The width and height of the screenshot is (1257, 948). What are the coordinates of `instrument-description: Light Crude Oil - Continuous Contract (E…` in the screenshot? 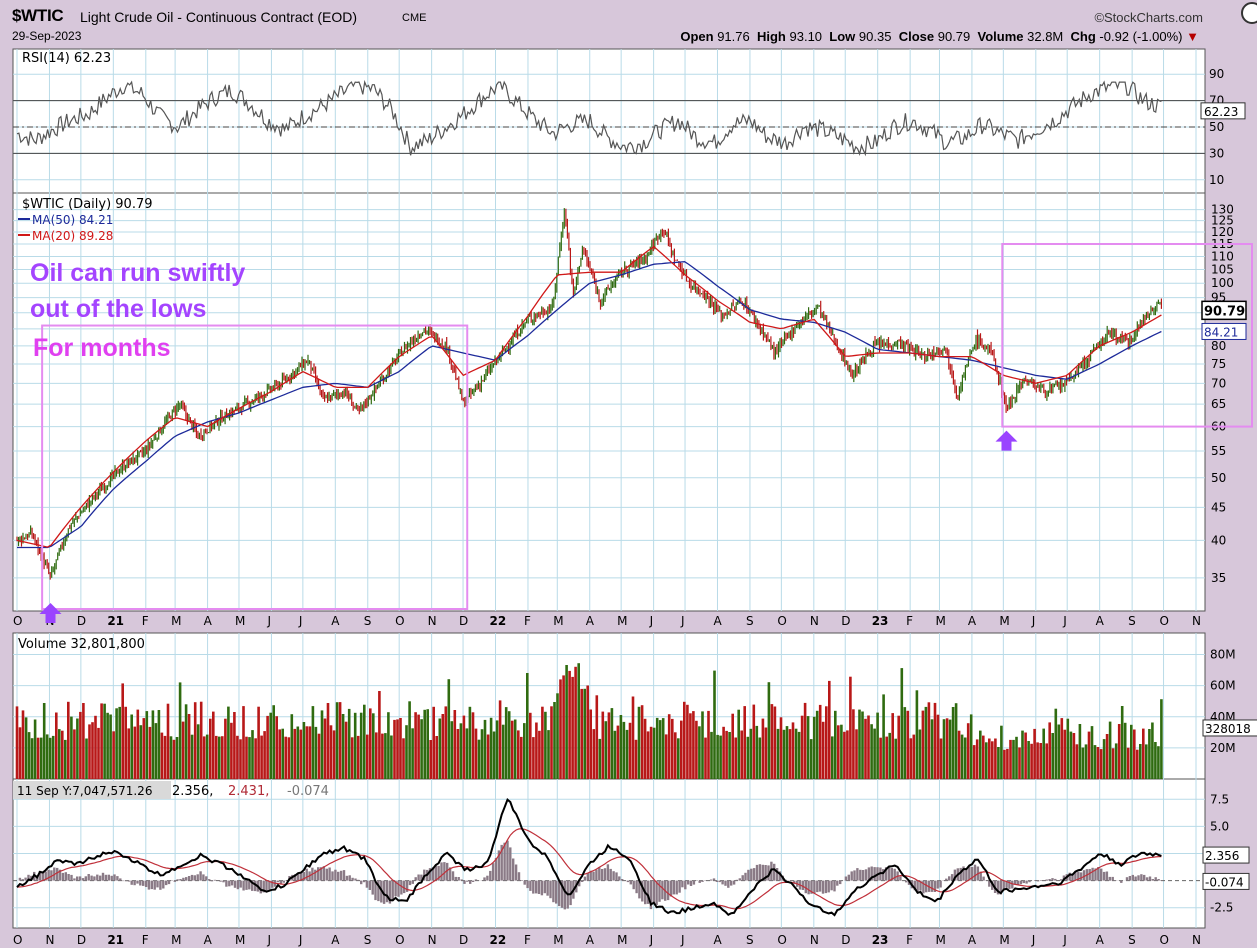 It's located at (218, 17).